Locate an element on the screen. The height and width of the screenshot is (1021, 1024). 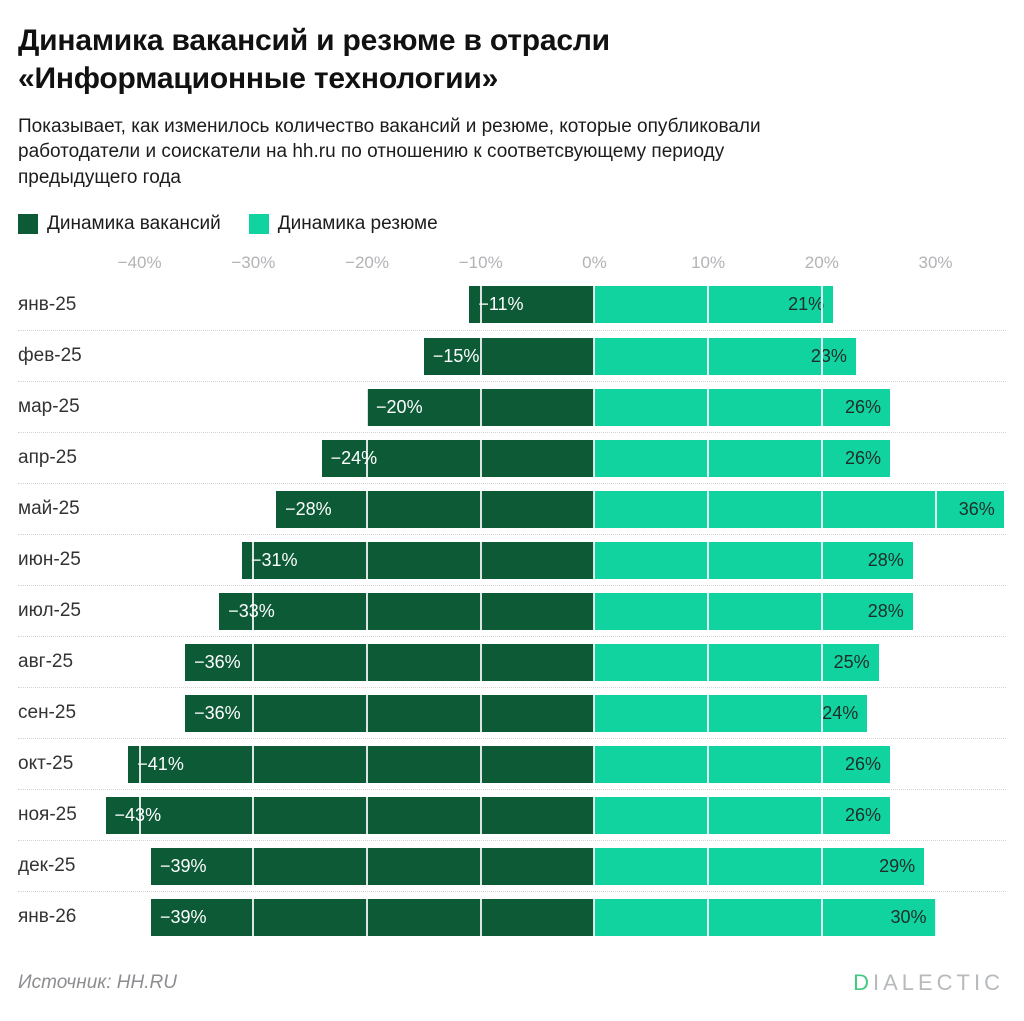
resume-value-label: 23% is located at coordinates (828, 356).